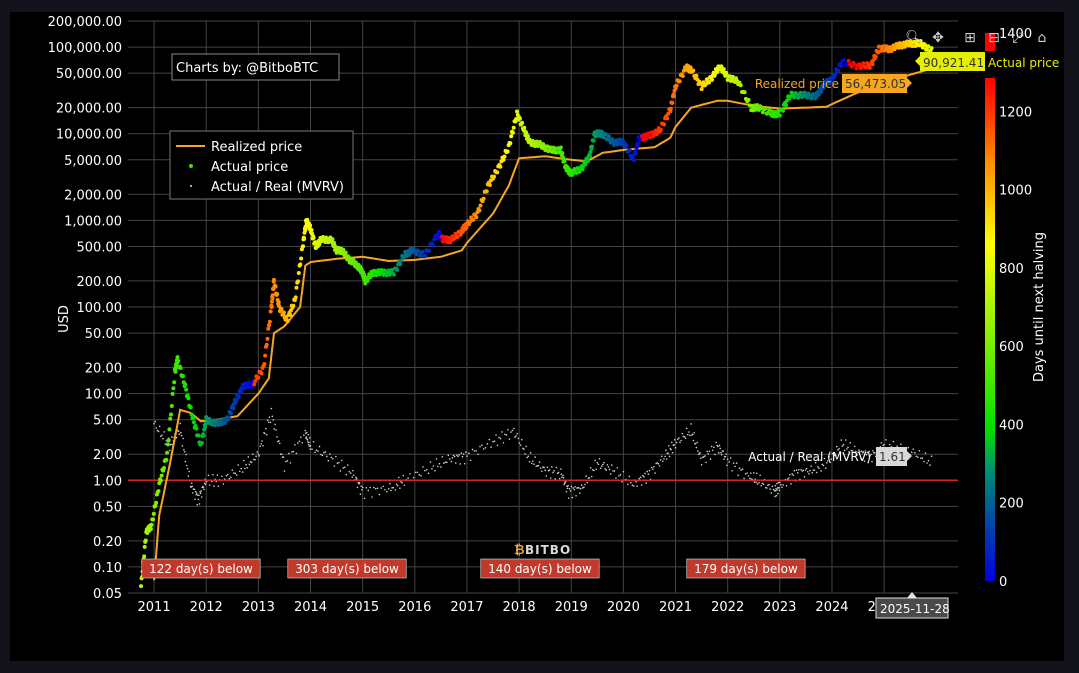 This screenshot has width=1079, height=673. What do you see at coordinates (256, 147) in the screenshot?
I see `legend-item-realized-price: Realized price` at bounding box center [256, 147].